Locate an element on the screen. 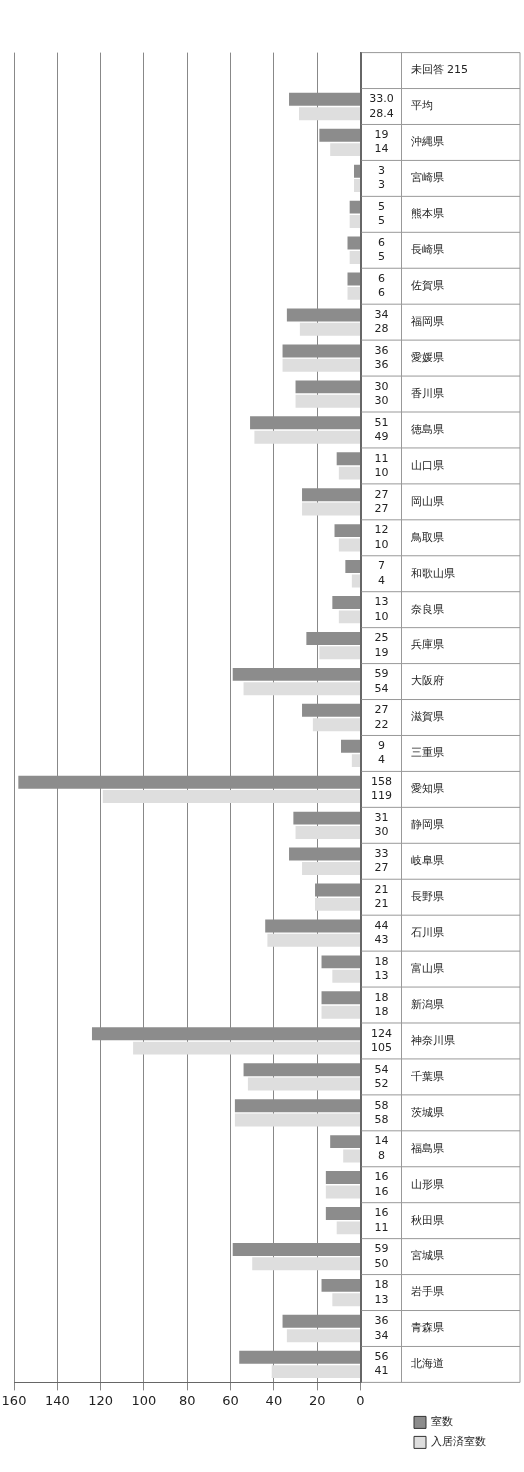  y-tick-label: 滋賀県 is located at coordinates (427, 717).